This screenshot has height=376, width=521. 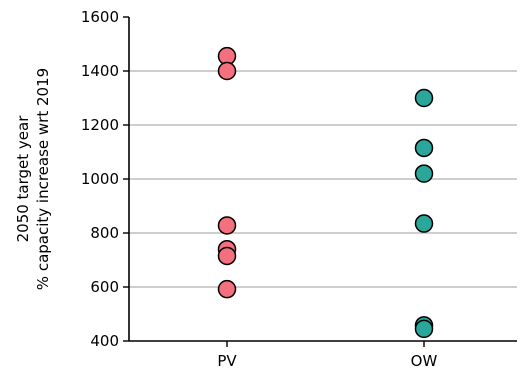 I want to click on y-tick-label: 1400, so click(x=100, y=71).